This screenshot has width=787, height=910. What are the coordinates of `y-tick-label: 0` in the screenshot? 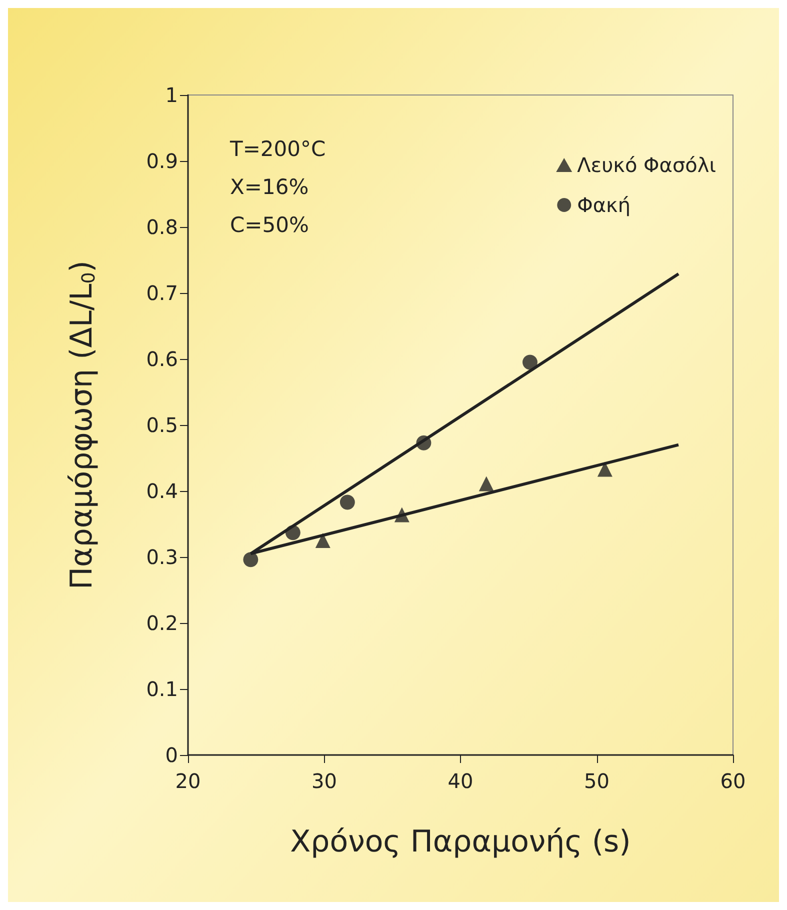 It's located at (171, 755).